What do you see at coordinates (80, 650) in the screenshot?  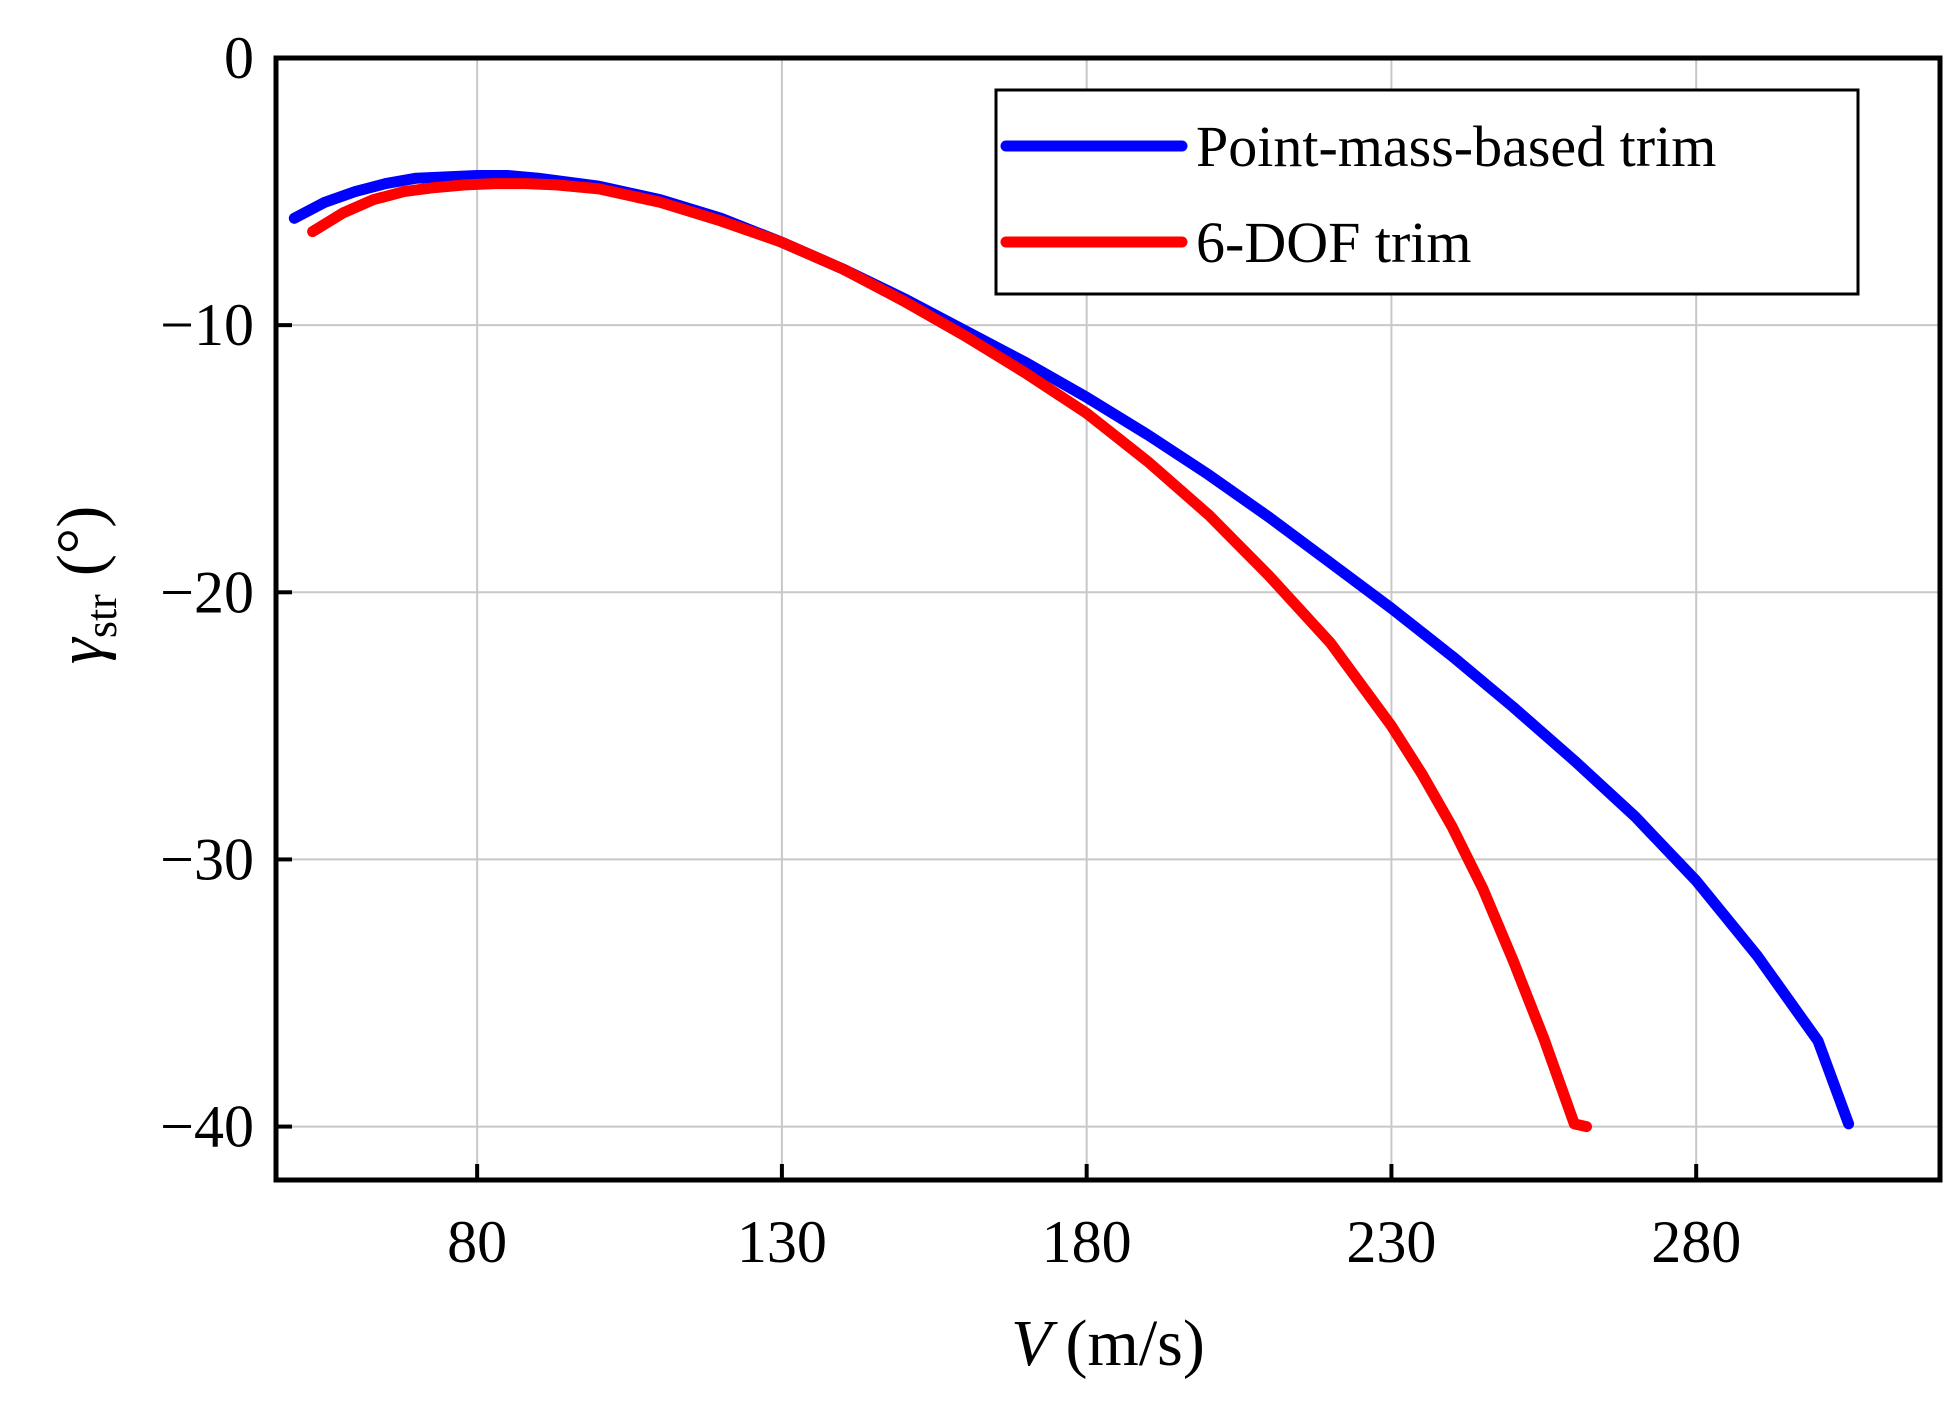 I see `y-axis-variable: γ` at bounding box center [80, 650].